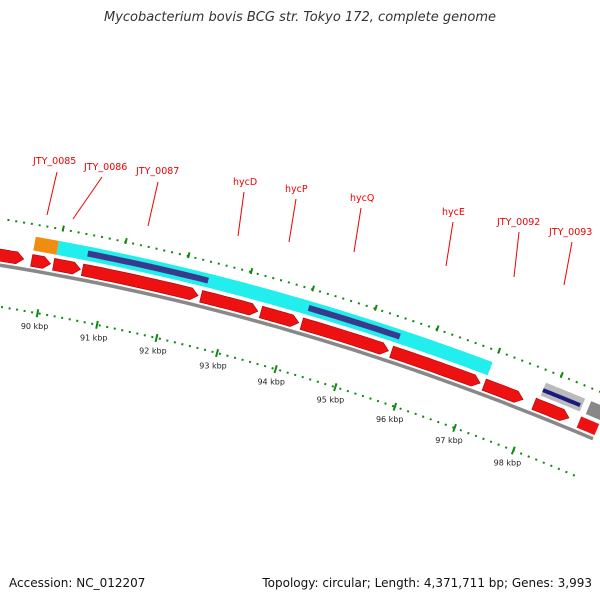 The width and height of the screenshot is (600, 600). Describe the element at coordinates (343, 583) in the screenshot. I see `topology-prefix: Topology: circular; Length:` at that location.